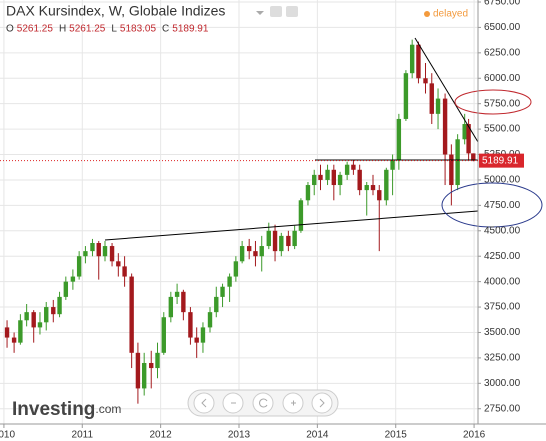 The width and height of the screenshot is (546, 441). I want to click on trend-line, so click(446, 90).